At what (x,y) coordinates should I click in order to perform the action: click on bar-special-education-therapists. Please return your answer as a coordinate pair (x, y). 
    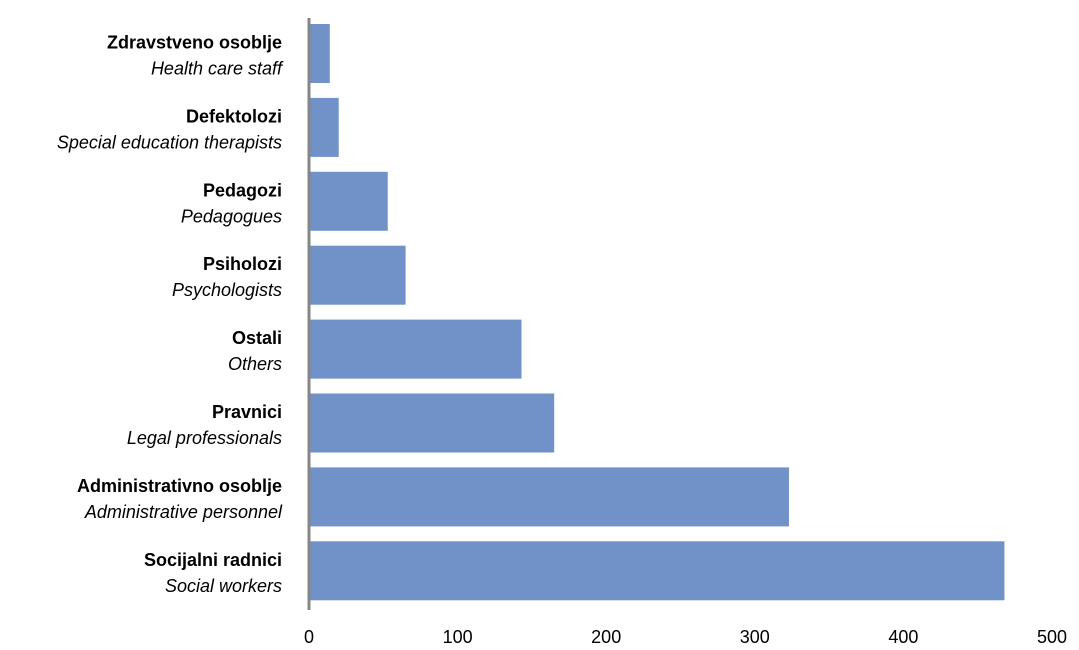
    Looking at the image, I should click on (324, 127).